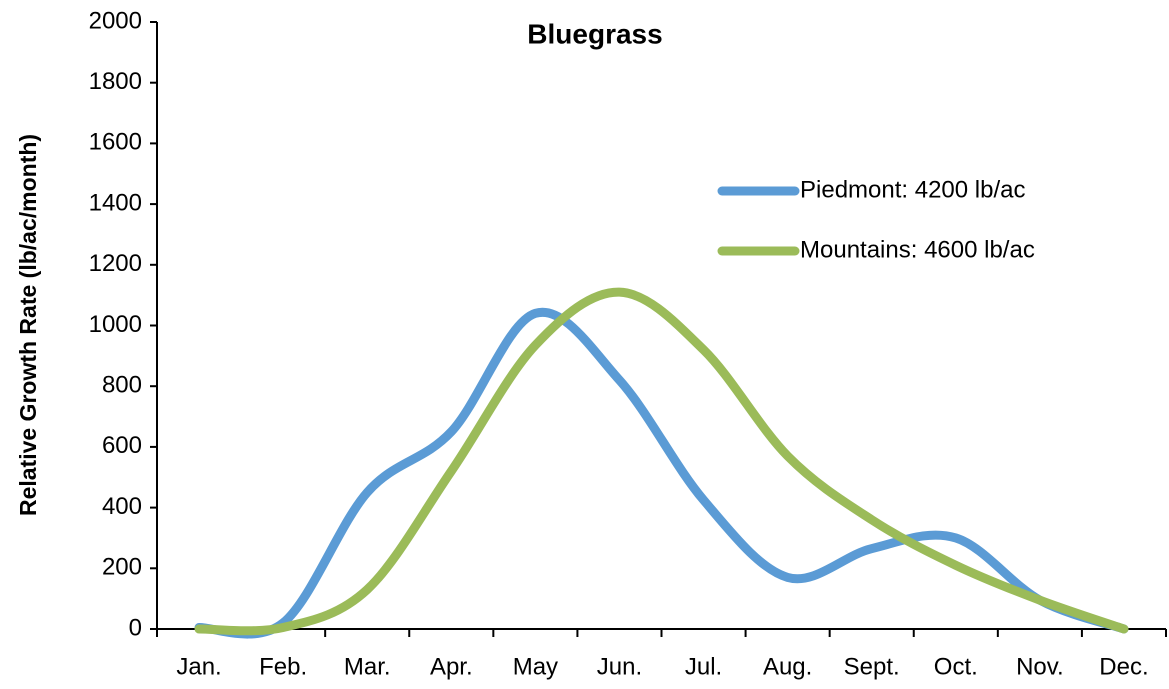  What do you see at coordinates (1123, 666) in the screenshot?
I see `x-tick-label: Dec.` at bounding box center [1123, 666].